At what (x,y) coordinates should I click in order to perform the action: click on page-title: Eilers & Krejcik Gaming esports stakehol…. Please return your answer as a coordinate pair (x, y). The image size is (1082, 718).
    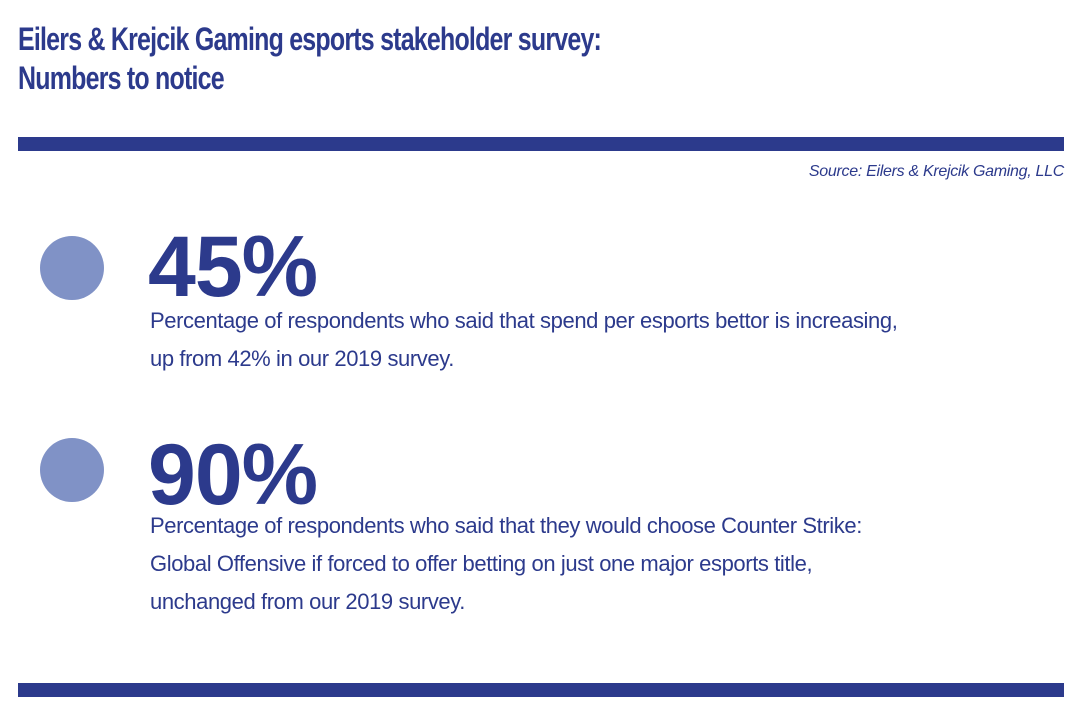
    Looking at the image, I should click on (310, 59).